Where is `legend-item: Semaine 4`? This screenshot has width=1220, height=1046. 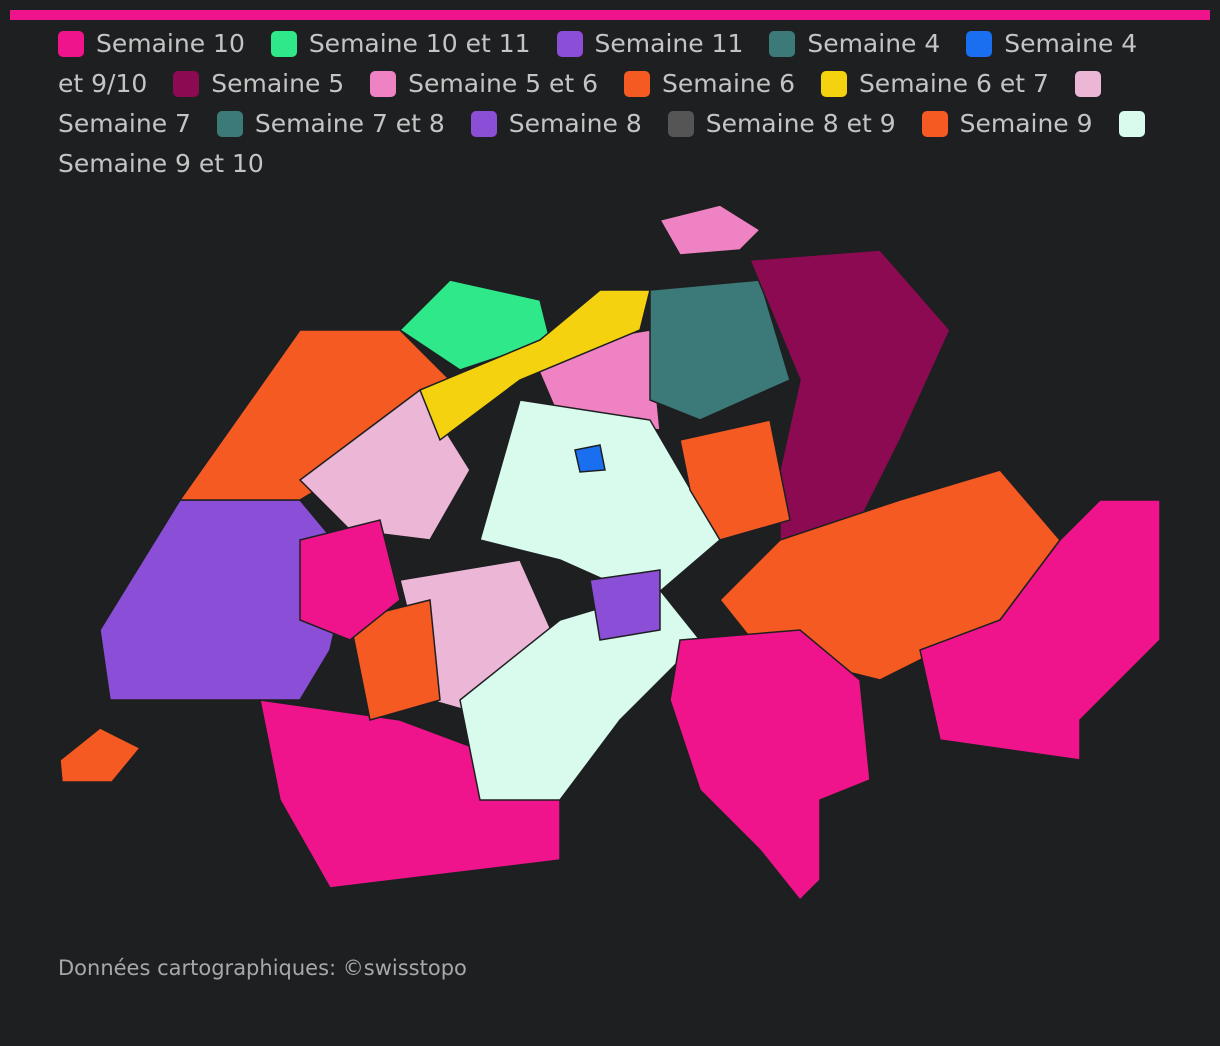
legend-item: Semaine 4 is located at coordinates (854, 43).